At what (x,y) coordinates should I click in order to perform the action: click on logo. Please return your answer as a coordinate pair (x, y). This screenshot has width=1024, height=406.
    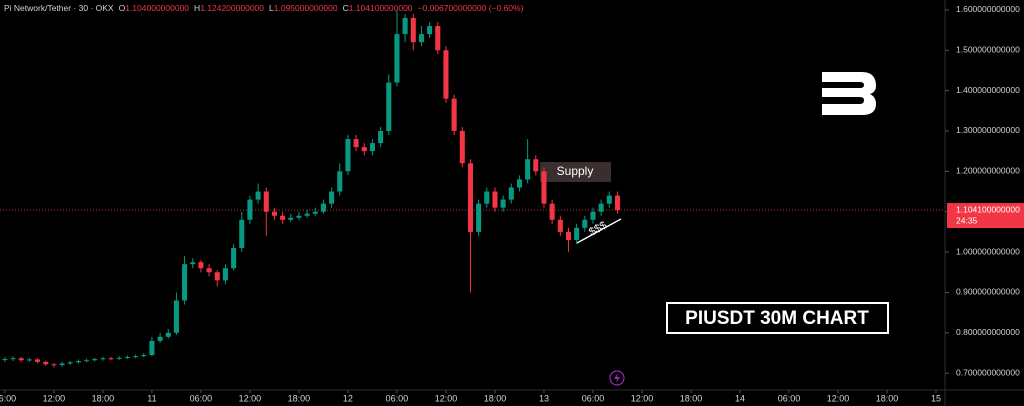
    Looking at the image, I should click on (849, 93).